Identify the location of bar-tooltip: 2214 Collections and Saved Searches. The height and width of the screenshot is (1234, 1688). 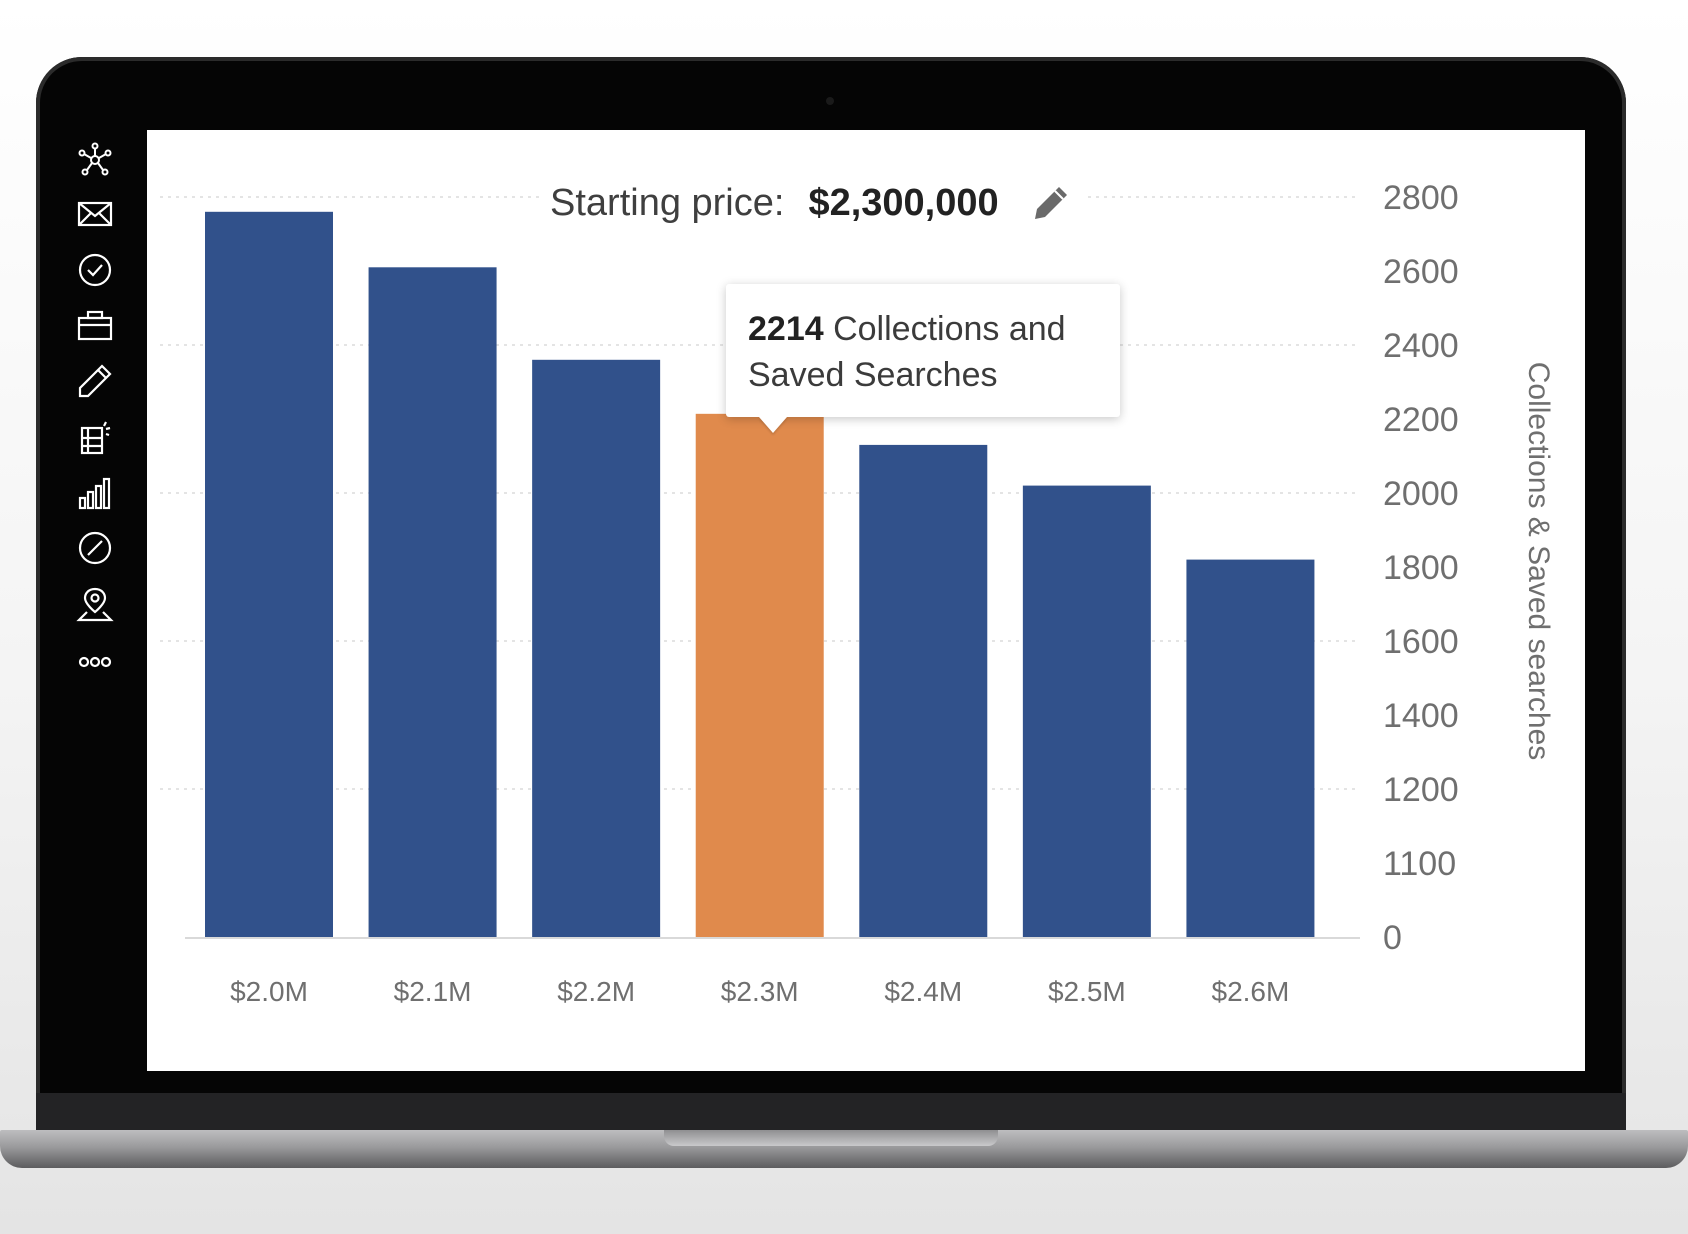
(923, 358).